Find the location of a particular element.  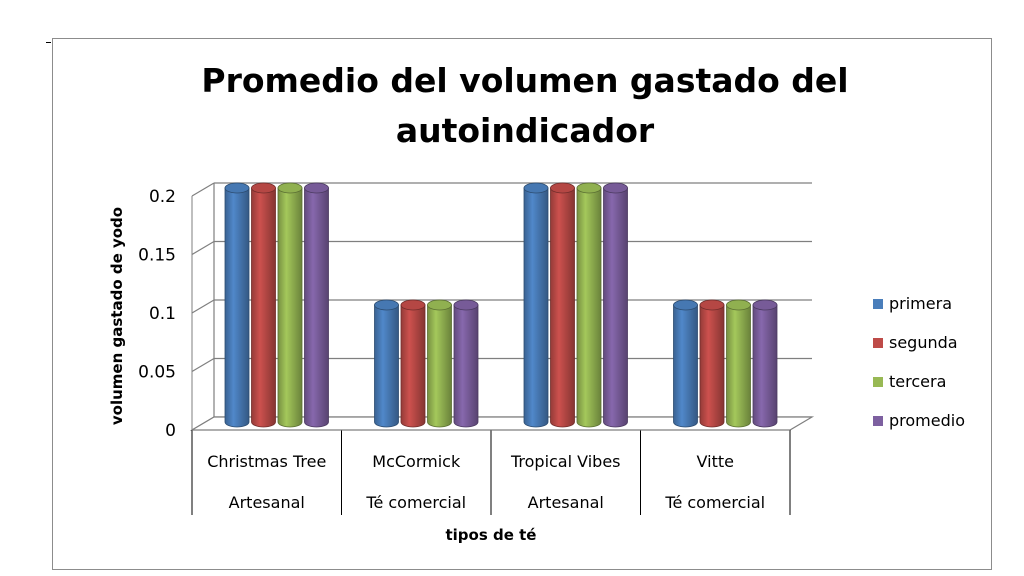

legend-swatch-segunda is located at coordinates (878, 343).